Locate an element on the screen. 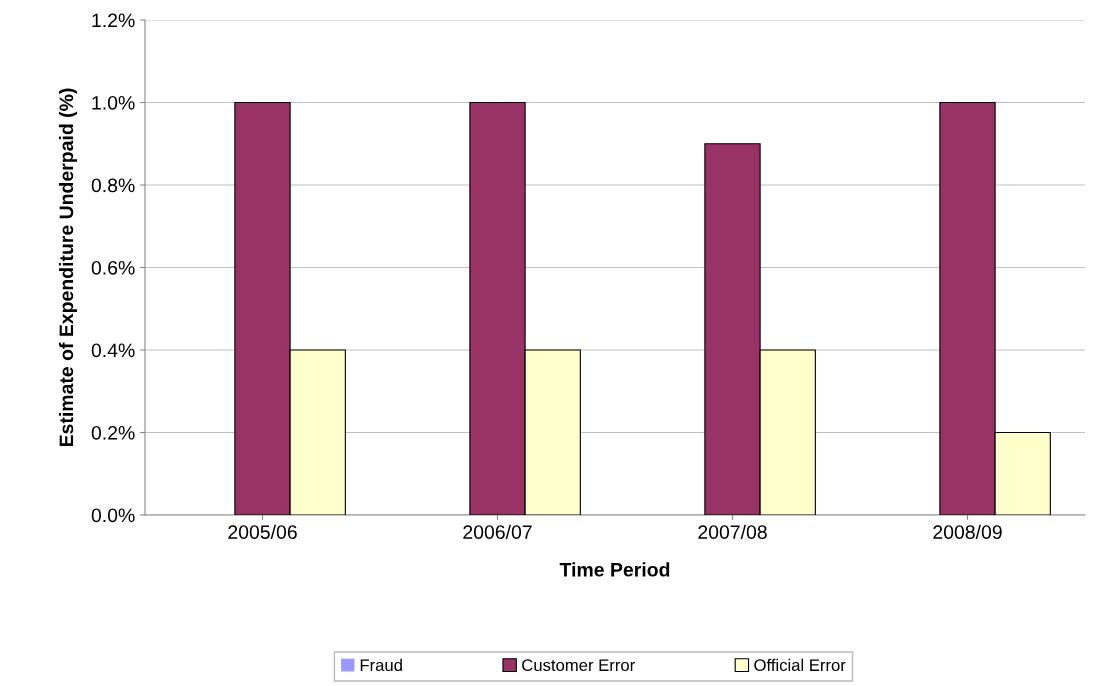 The height and width of the screenshot is (686, 1099). y-tick-label: 0.6% is located at coordinates (113, 267).